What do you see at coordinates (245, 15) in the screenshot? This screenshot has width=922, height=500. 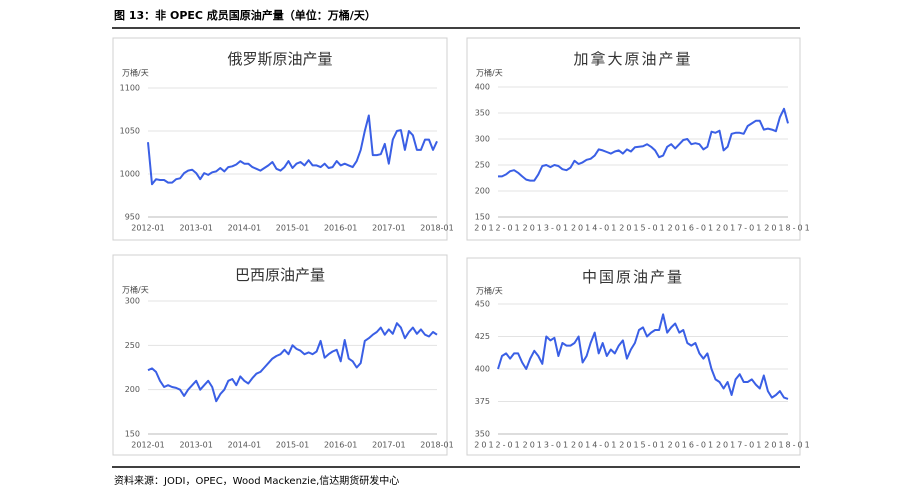 I see `figure-title: 图 13：非 OPEC 成员国原油产量（单位：万桶/天）` at bounding box center [245, 15].